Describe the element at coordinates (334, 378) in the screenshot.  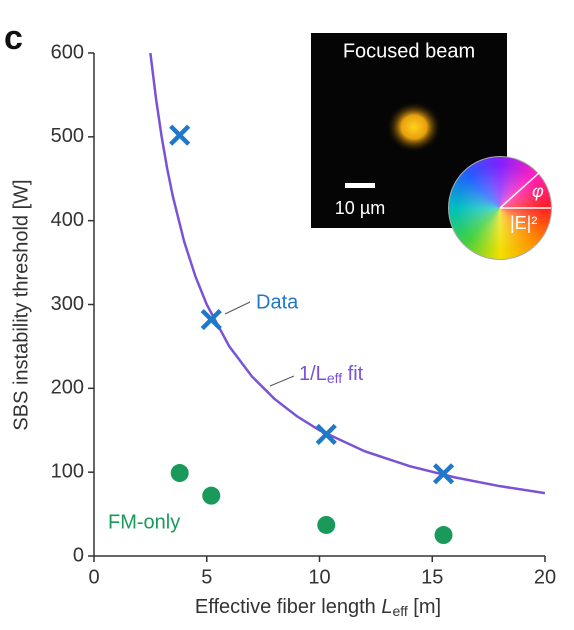
I see `series-label-sub: eff` at that location.